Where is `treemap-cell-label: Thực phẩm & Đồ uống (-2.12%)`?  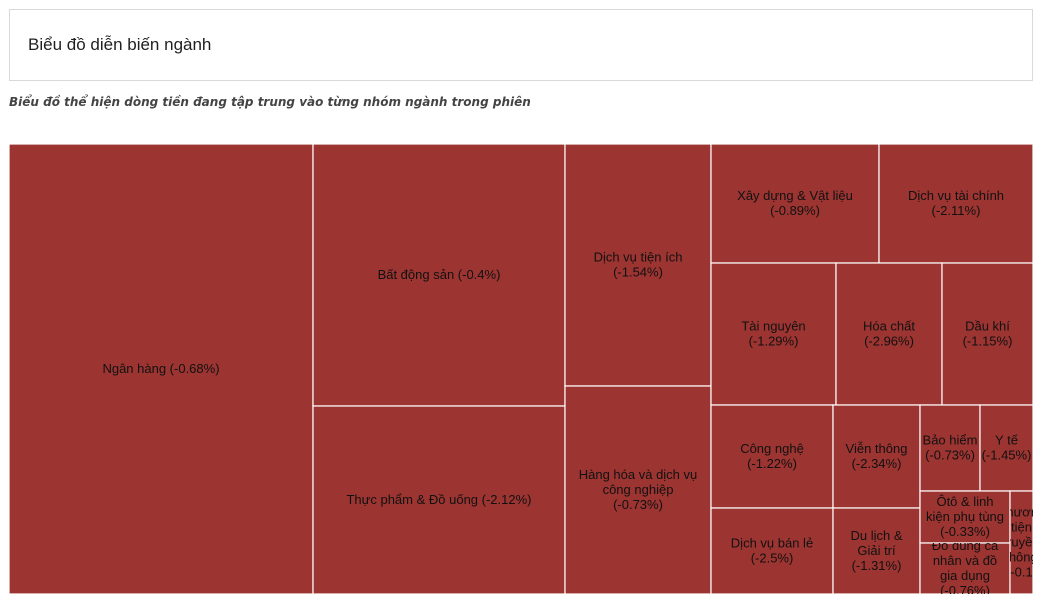 treemap-cell-label: Thực phẩm & Đồ uống (-2.12%) is located at coordinates (438, 499).